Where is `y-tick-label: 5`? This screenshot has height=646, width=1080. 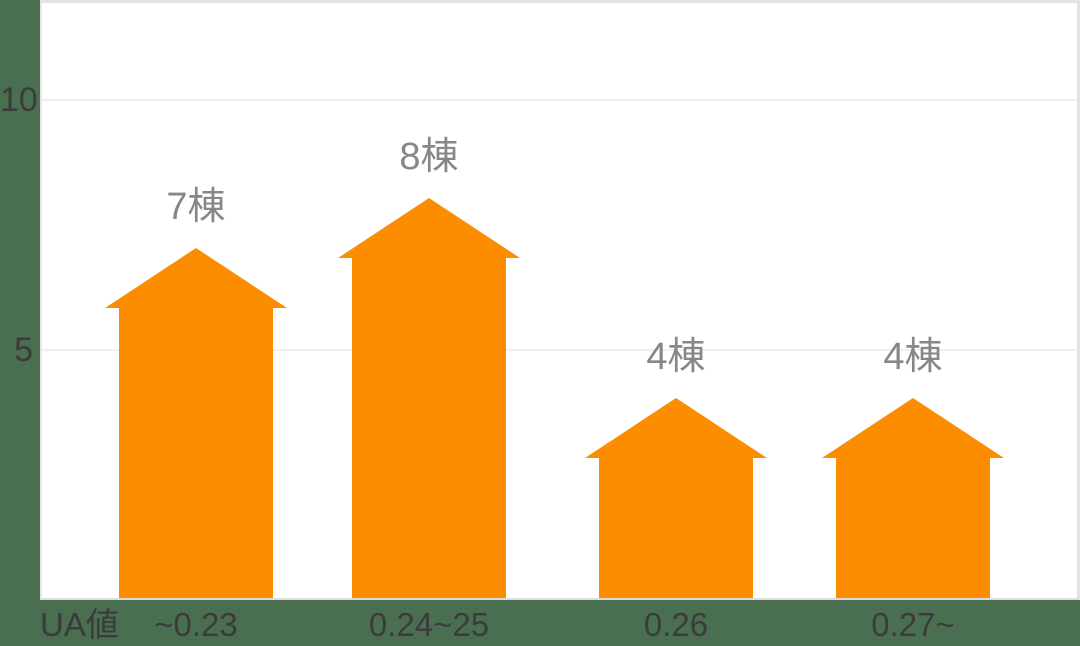 y-tick-label: 5 is located at coordinates (23, 350).